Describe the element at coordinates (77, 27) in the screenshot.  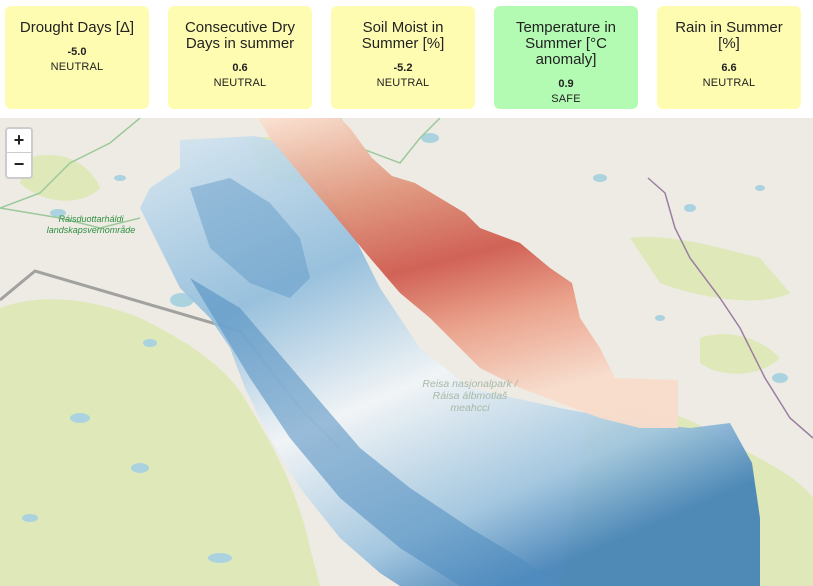
I see `card-title: Drought Days [Δ]` at that location.